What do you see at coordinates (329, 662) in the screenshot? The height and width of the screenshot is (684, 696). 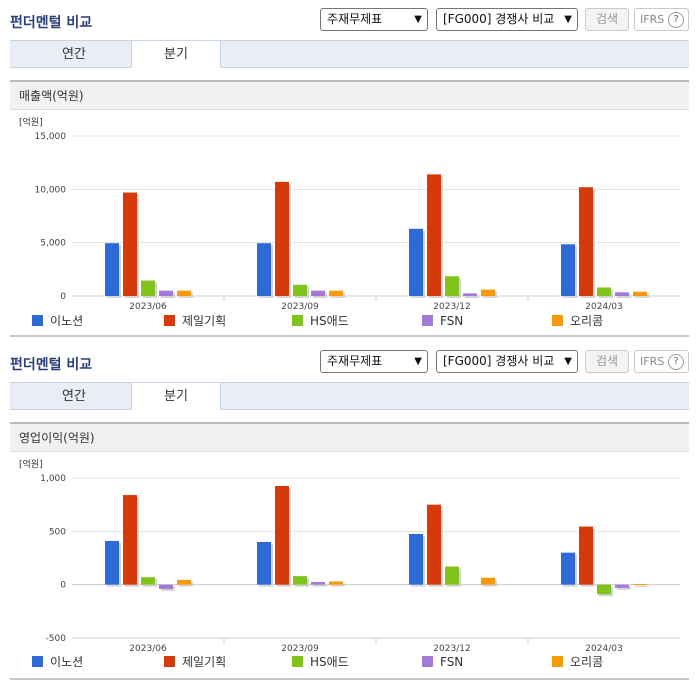 I see `legend-label: HS애드` at bounding box center [329, 662].